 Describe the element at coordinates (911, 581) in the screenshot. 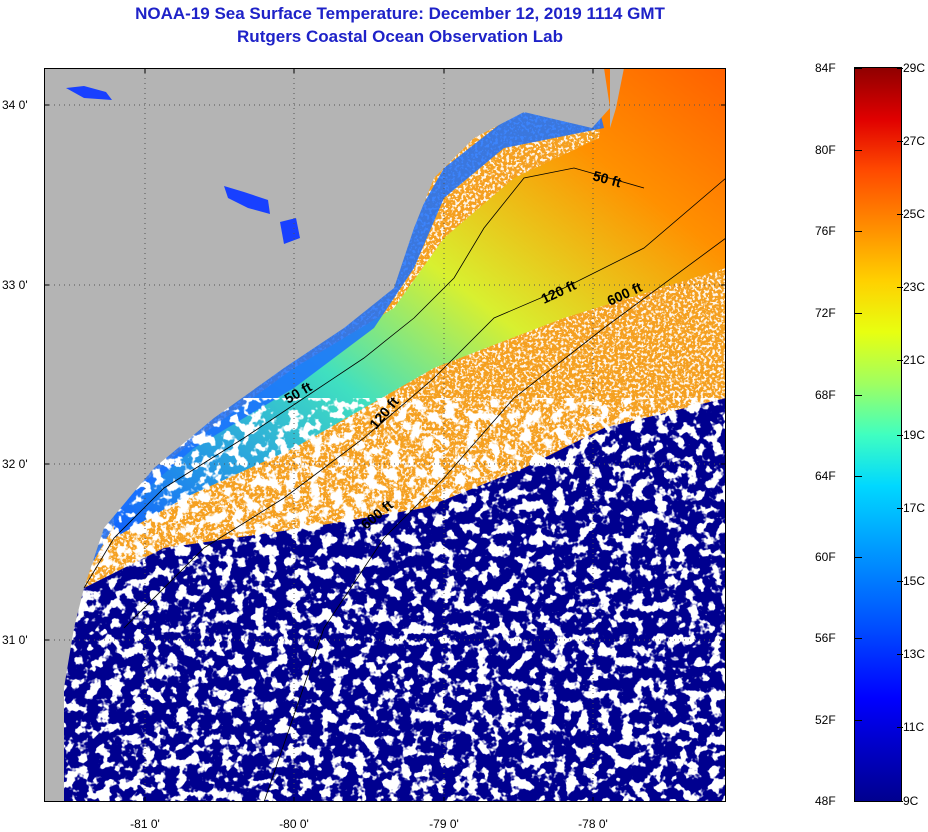

I see `colorbar-c-label: 15C` at that location.